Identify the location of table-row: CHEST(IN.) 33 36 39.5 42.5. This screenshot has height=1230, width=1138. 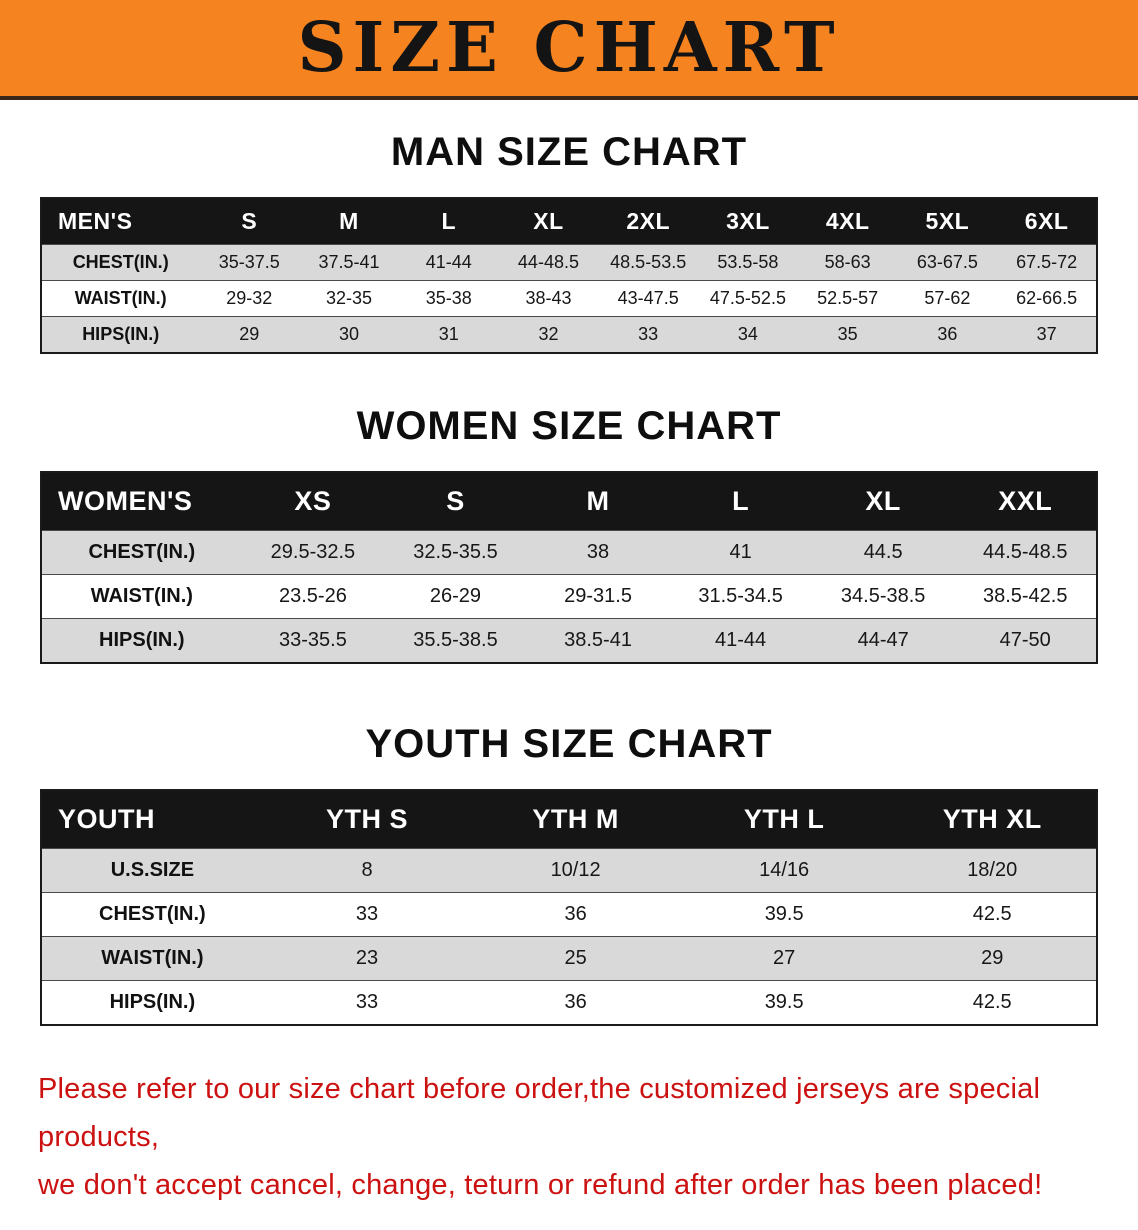
(569, 914).